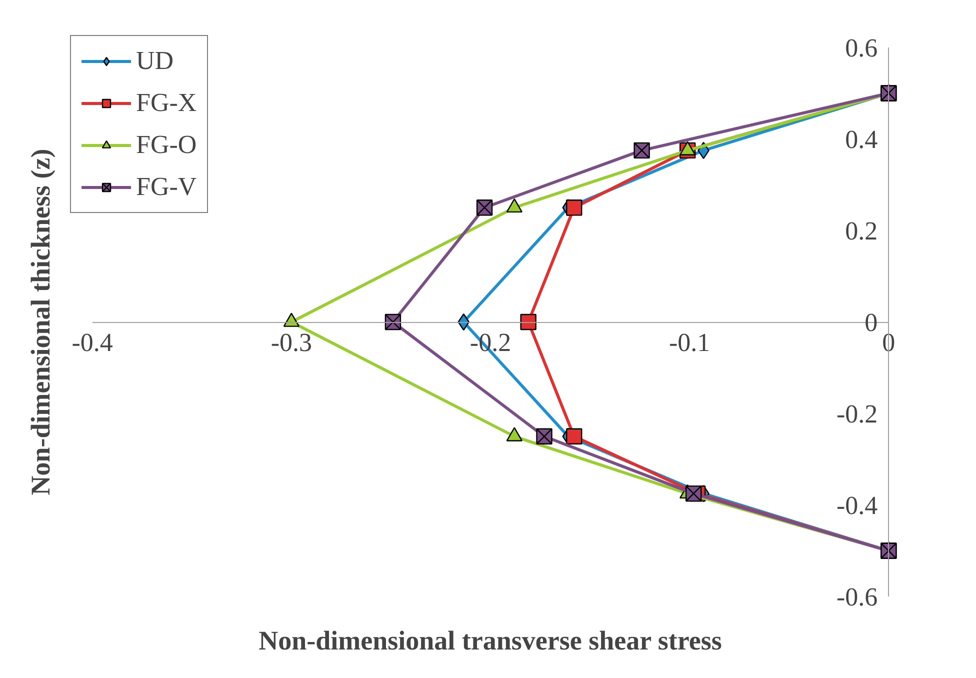  Describe the element at coordinates (689, 342) in the screenshot. I see `x-tick-label: -0.1` at that location.